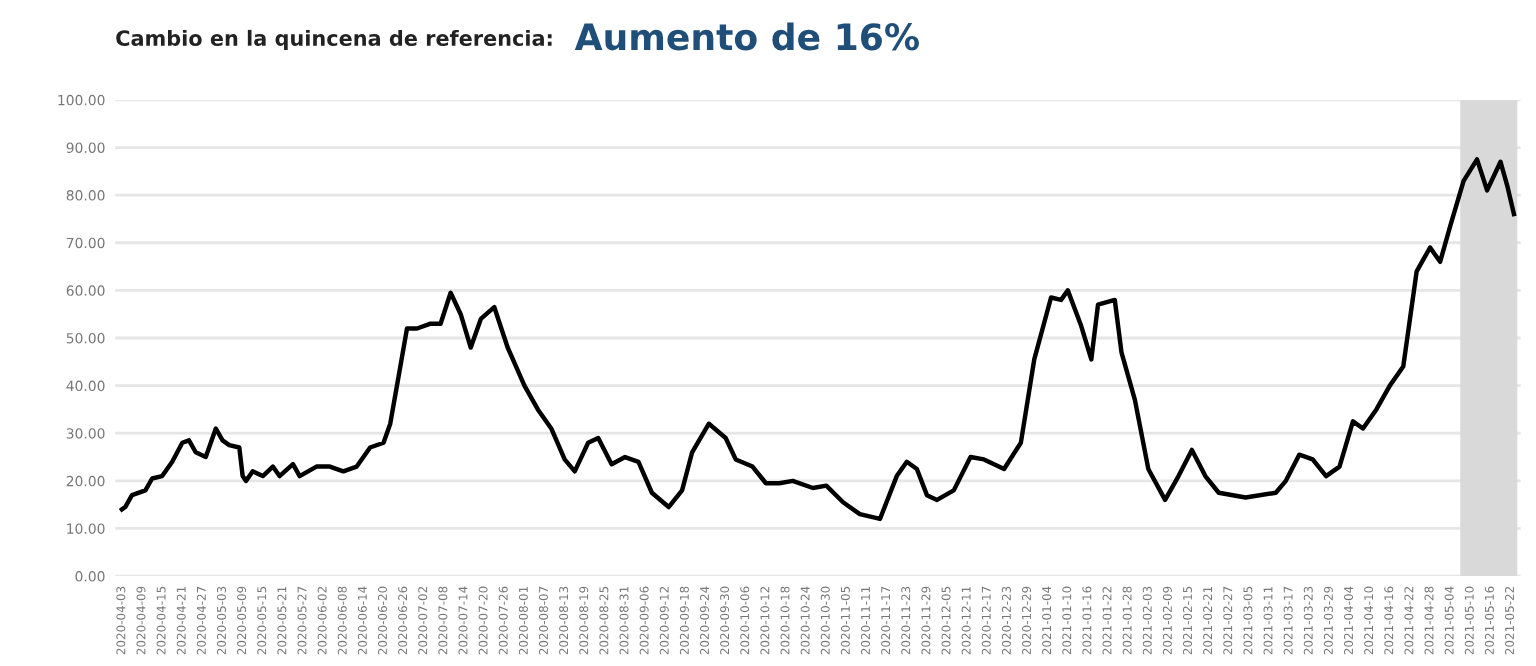  What do you see at coordinates (746, 36) in the screenshot?
I see `chart-subtitle: Aumento de 16%` at bounding box center [746, 36].